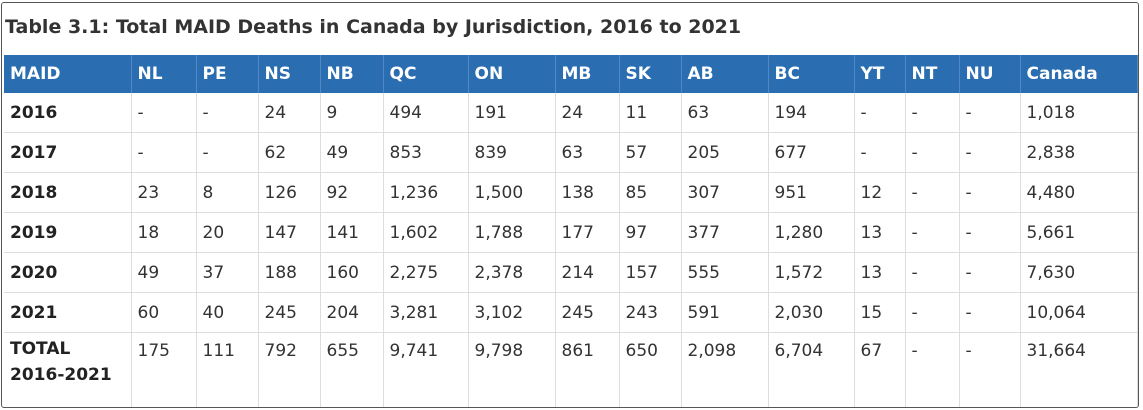 The height and width of the screenshot is (410, 1143). I want to click on table-cell: 160, so click(352, 272).